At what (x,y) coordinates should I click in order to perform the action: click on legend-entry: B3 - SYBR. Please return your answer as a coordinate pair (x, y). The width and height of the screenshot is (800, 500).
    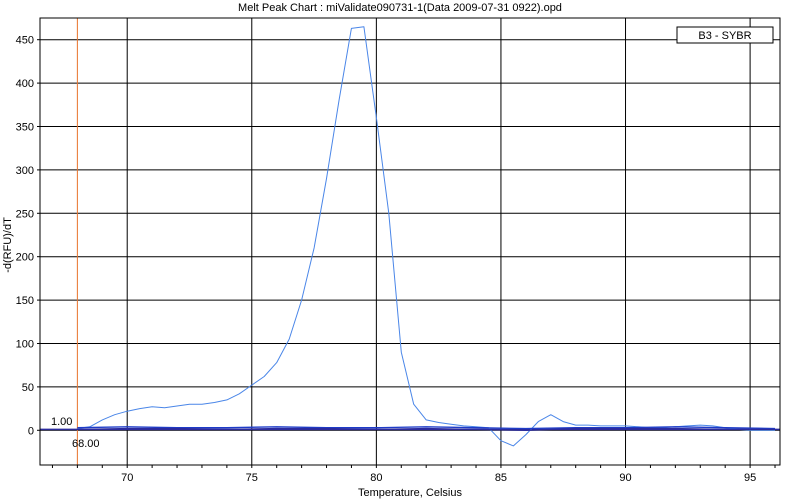
    Looking at the image, I should click on (724, 36).